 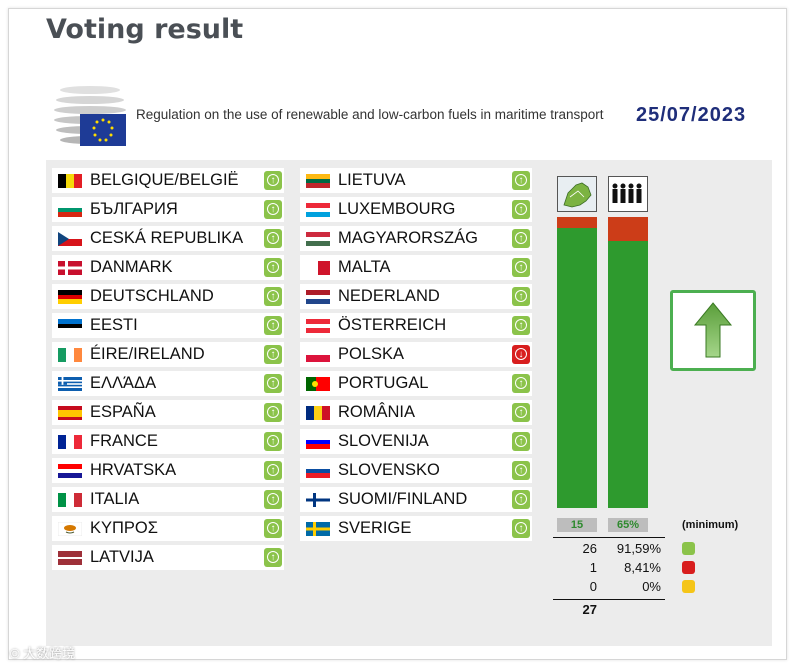 I want to click on stat-row-yes: 26 91,59%, so click(x=628, y=550).